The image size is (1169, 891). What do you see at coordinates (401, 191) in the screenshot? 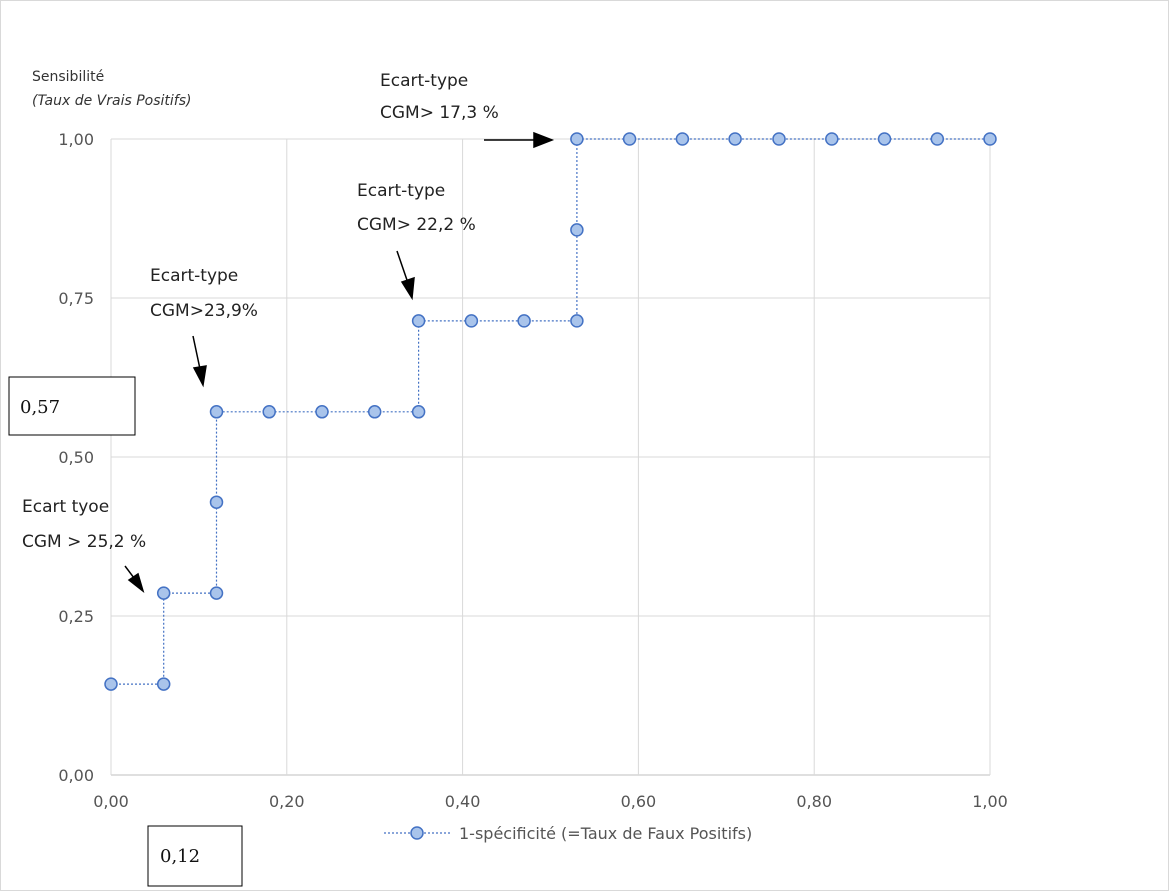
I see `annotation-2-line1: Ecart-type` at bounding box center [401, 191].